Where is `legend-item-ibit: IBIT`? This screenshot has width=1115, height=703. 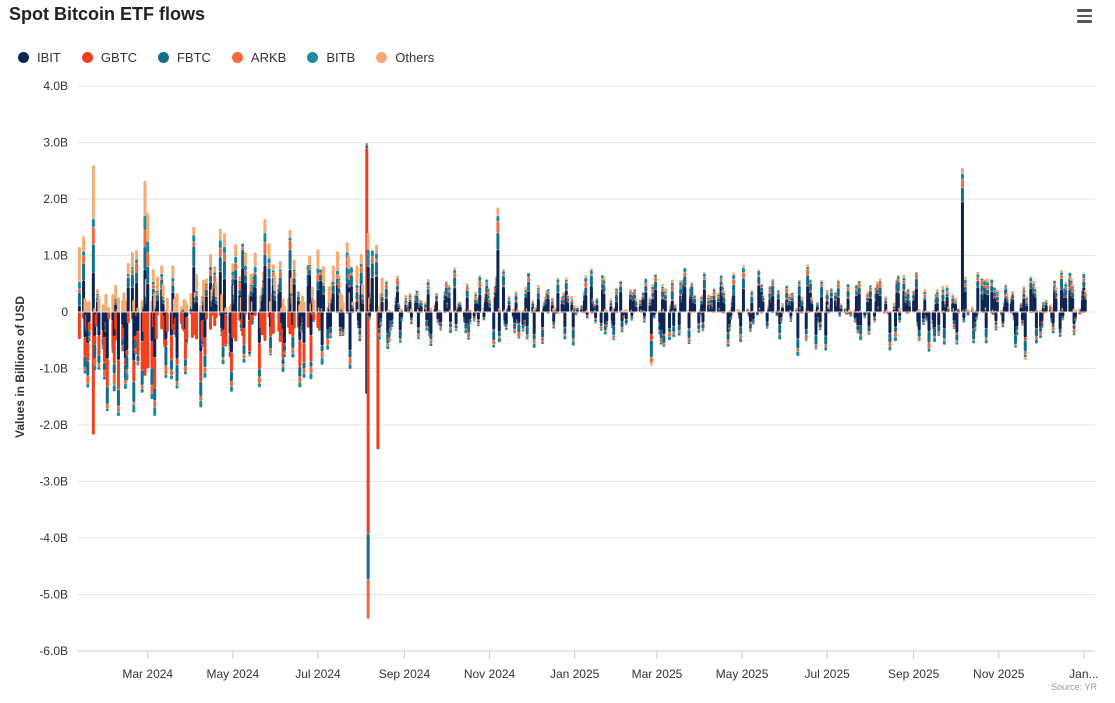 legend-item-ibit: IBIT is located at coordinates (39, 57).